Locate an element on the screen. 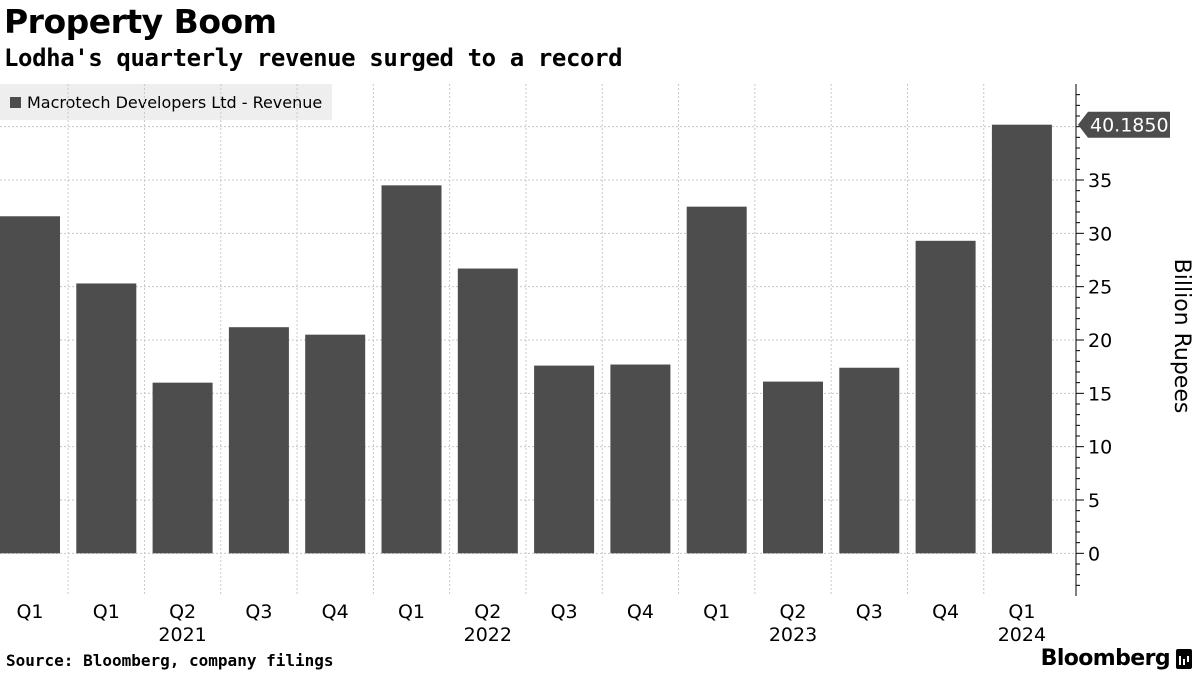 This screenshot has width=1200, height=675. y-tick-label: 25 is located at coordinates (1100, 288).